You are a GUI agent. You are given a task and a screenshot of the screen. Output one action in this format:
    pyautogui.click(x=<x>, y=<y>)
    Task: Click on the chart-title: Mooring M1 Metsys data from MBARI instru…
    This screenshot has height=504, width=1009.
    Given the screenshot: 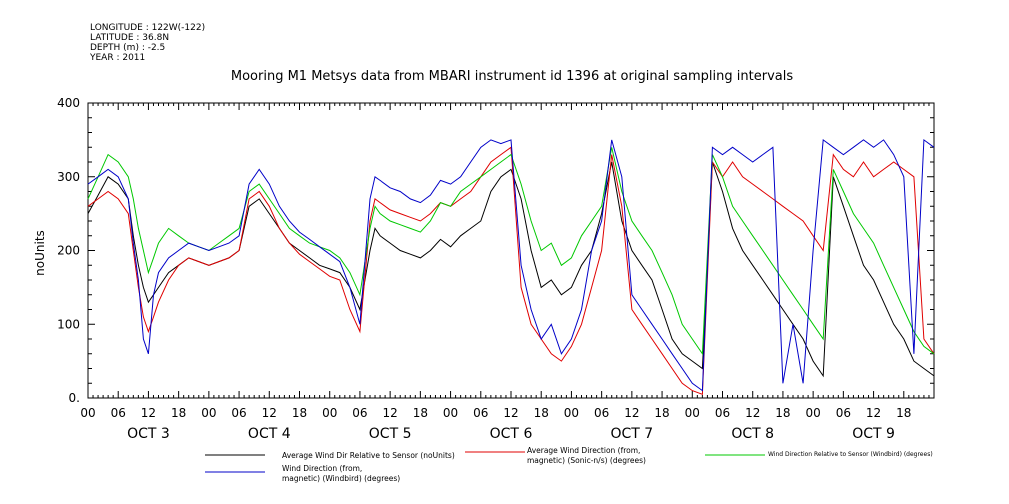 What is the action you would take?
    pyautogui.click(x=512, y=76)
    